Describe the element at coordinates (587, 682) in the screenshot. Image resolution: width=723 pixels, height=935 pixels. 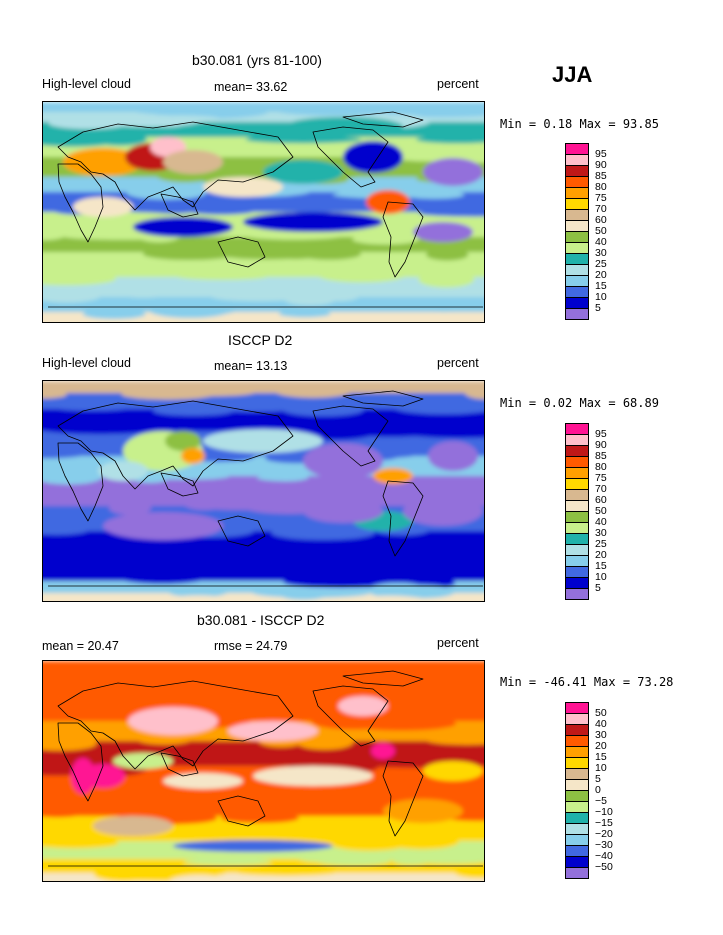
I see `panel-3-min-max: Min = -46.41 Max = 73.28` at that location.